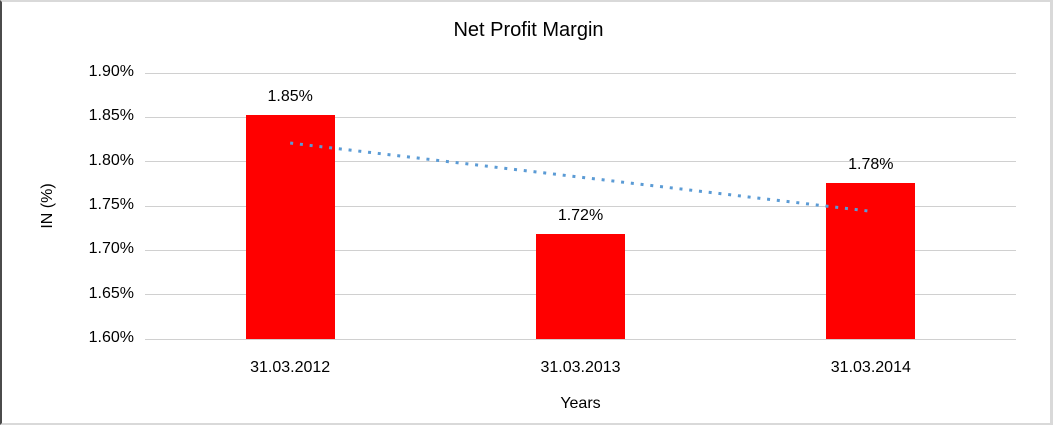 Image resolution: width=1053 pixels, height=425 pixels. I want to click on trendline-path, so click(580, 177).